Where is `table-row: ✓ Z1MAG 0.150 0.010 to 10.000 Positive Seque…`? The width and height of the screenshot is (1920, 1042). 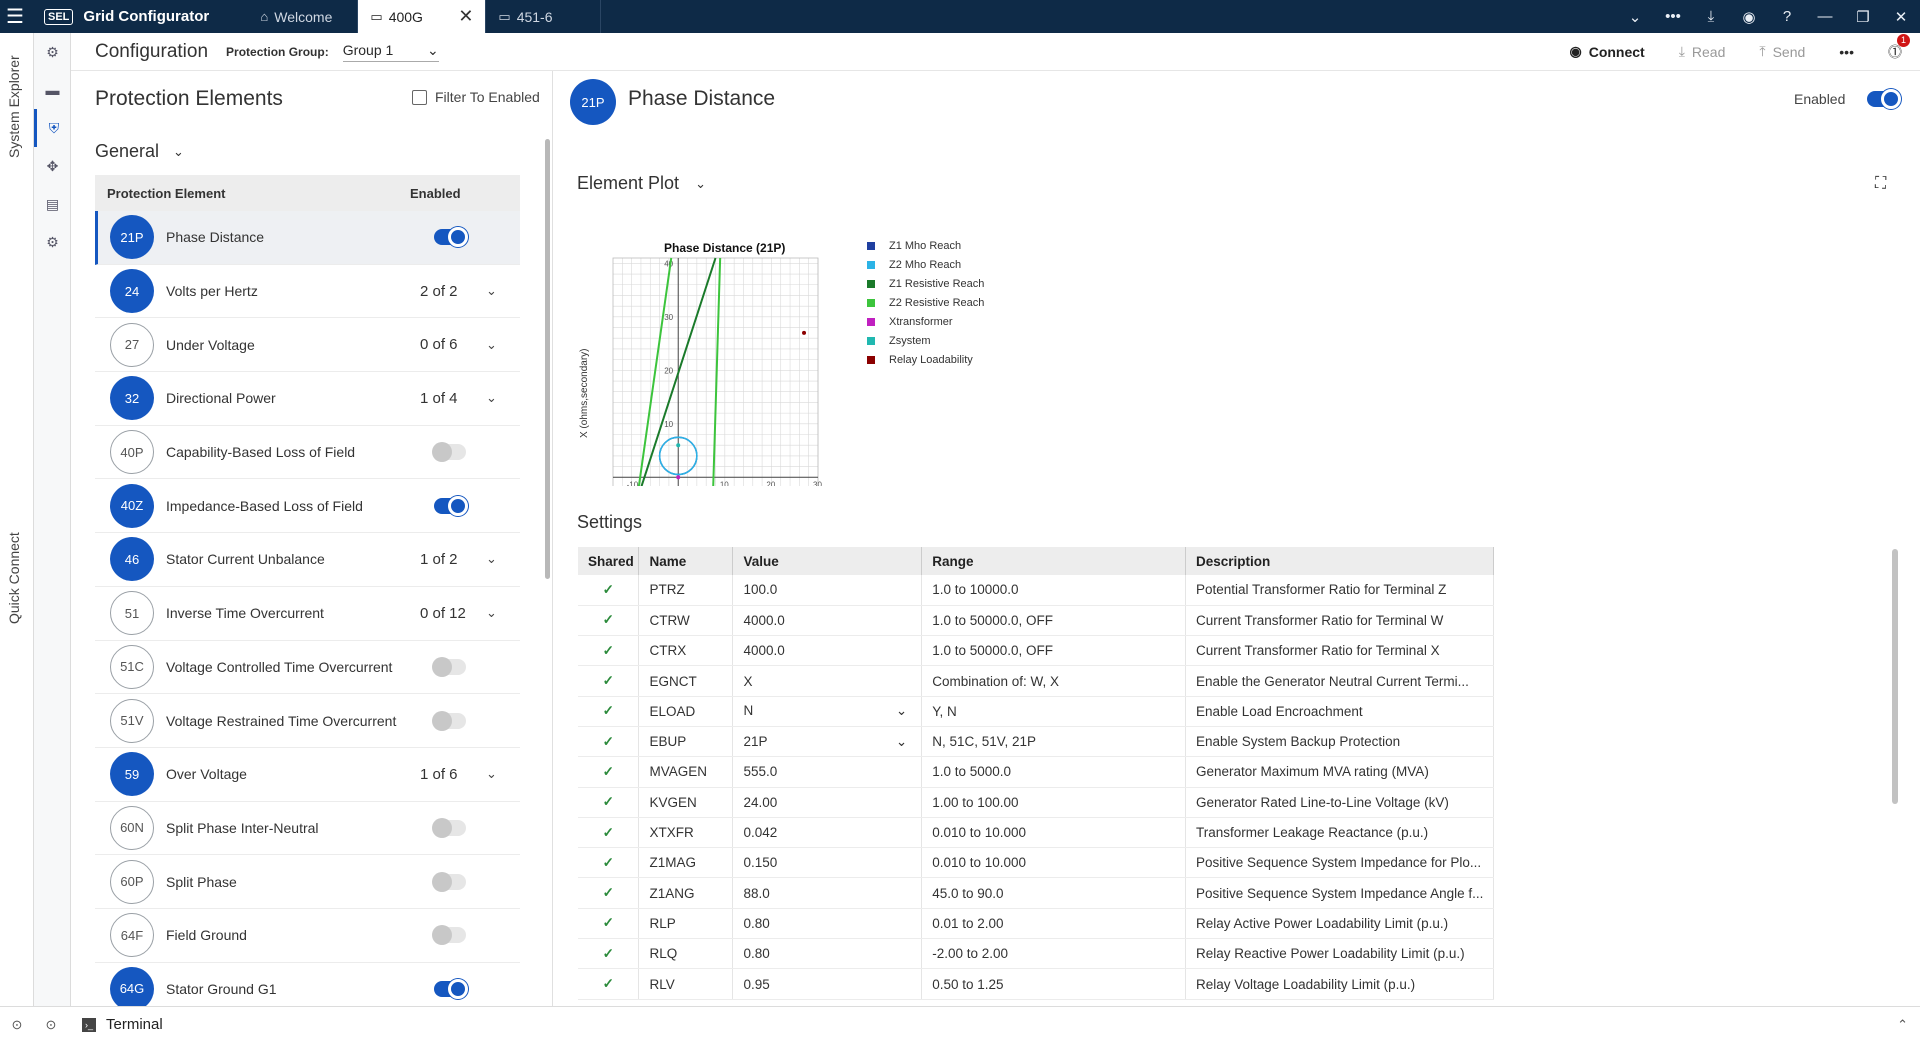 table-row: ✓ Z1MAG 0.150 0.010 to 10.000 Positive Seque… is located at coordinates (1036, 863).